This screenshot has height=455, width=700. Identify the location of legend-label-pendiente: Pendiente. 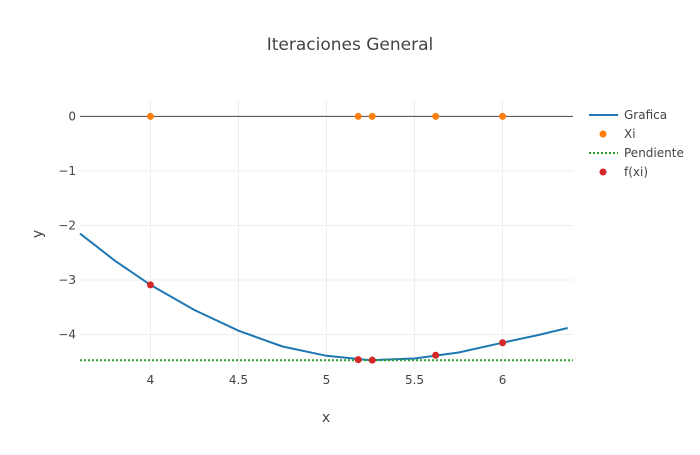
(654, 153).